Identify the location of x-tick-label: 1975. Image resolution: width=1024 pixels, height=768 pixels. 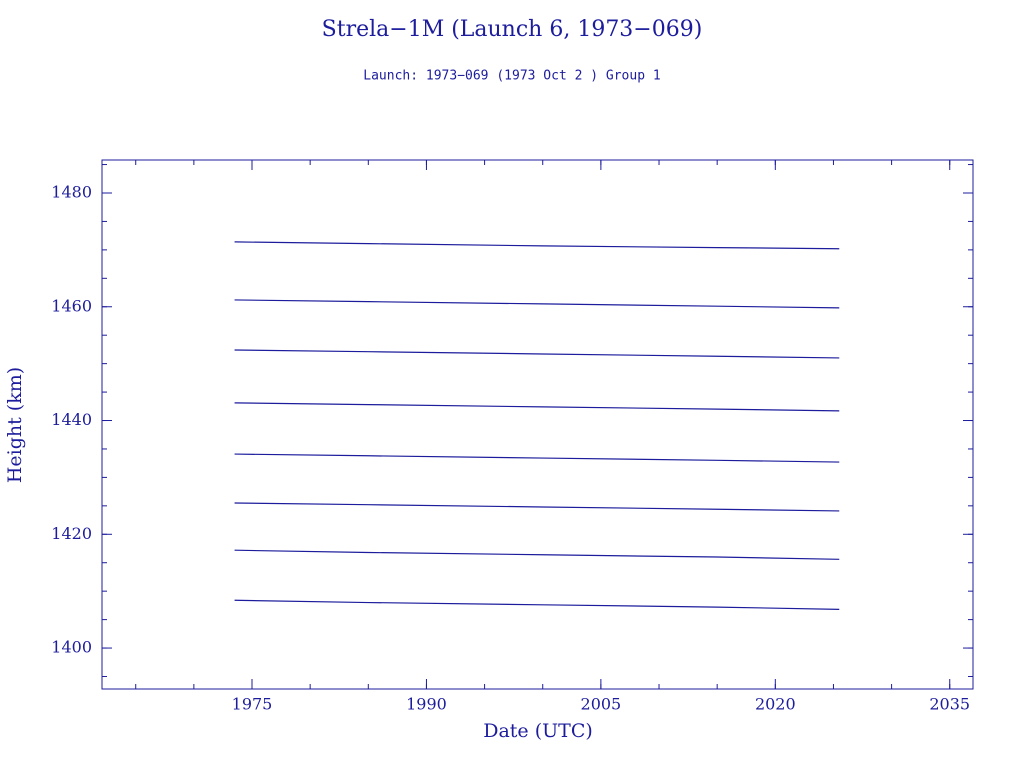
(252, 704).